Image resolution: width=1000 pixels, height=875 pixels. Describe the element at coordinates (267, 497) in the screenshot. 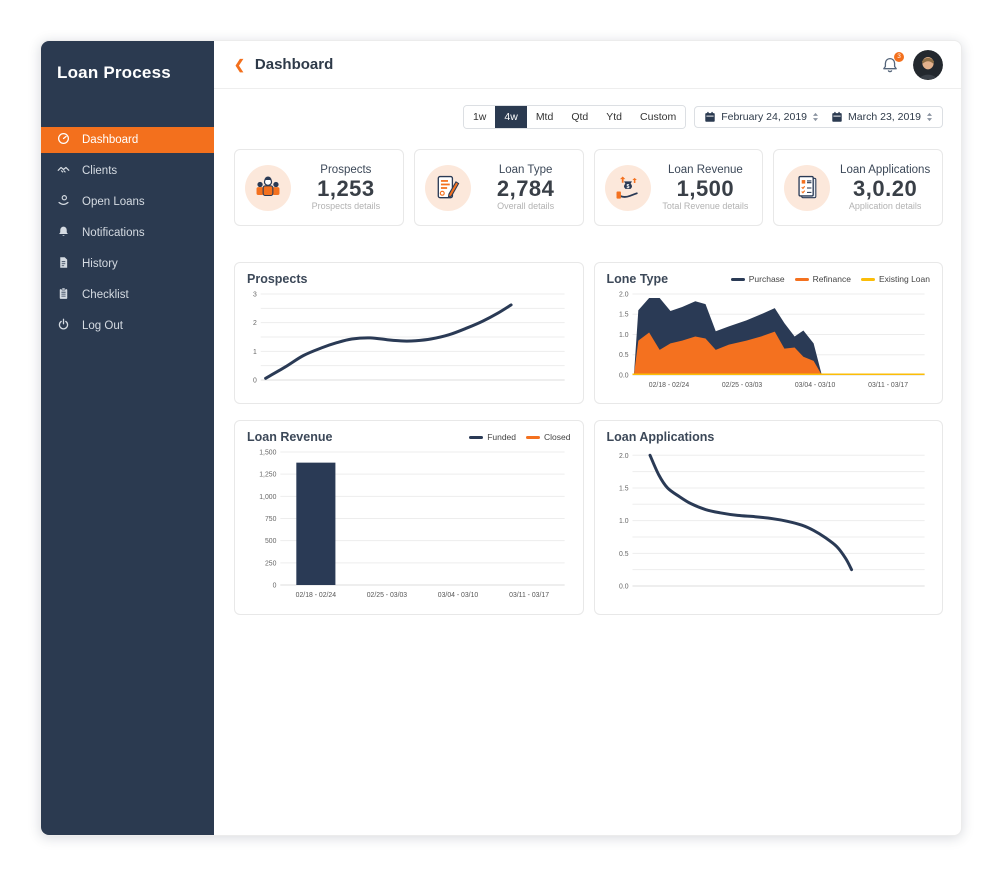

I see `svg-text: 1,000` at that location.